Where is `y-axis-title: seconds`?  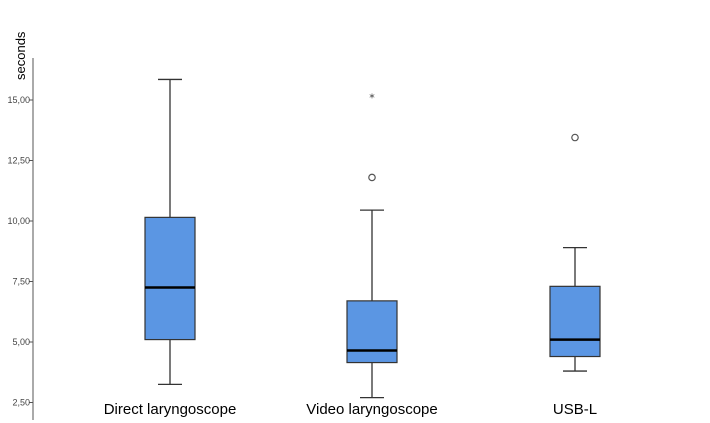
y-axis-title: seconds is located at coordinates (20, 55).